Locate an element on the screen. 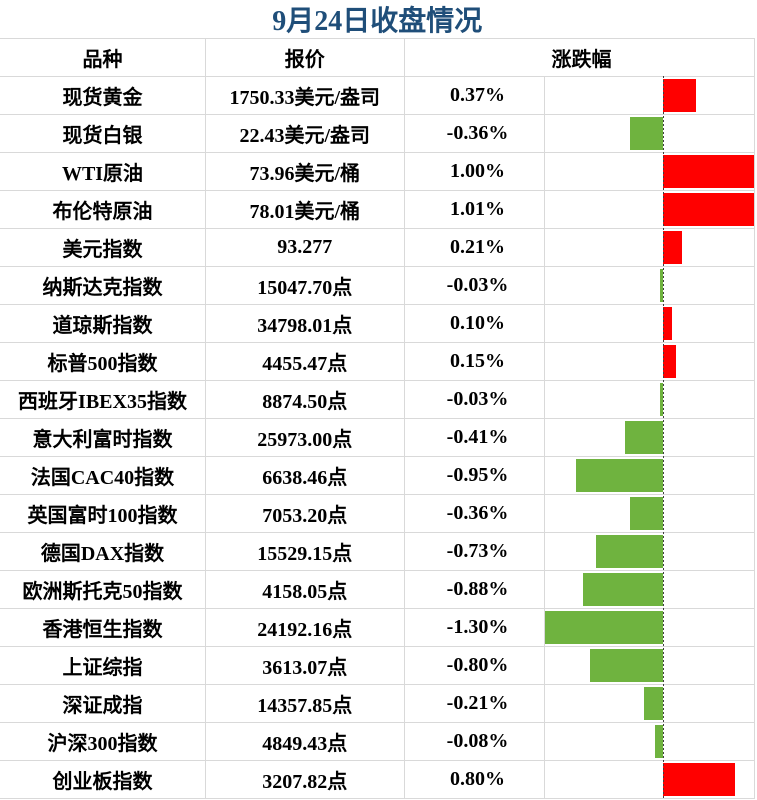 The width and height of the screenshot is (757, 800). quote-cell: 15529.15点 is located at coordinates (305, 551).